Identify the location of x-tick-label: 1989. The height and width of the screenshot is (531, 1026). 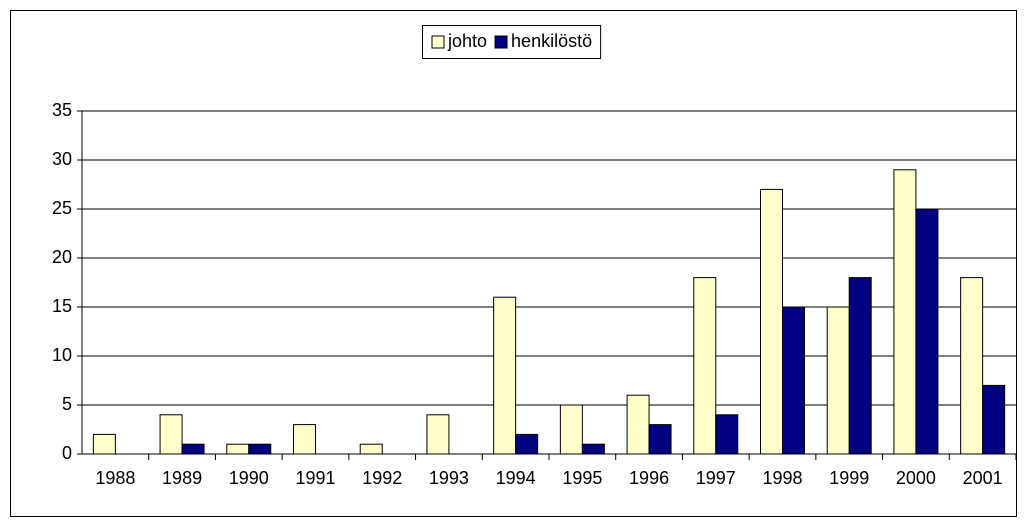
(182, 478).